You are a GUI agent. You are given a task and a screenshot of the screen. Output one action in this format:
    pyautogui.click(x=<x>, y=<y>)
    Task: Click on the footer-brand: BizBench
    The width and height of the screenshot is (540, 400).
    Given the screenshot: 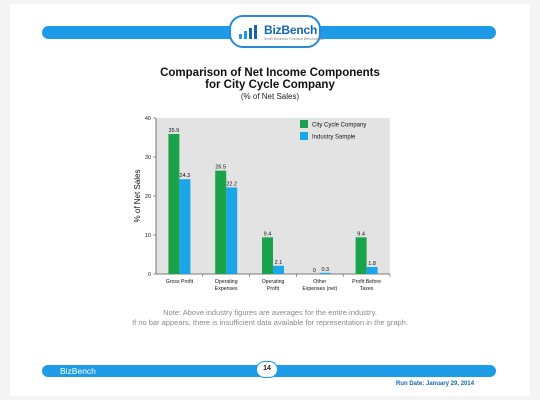 What is the action you would take?
    pyautogui.click(x=78, y=371)
    